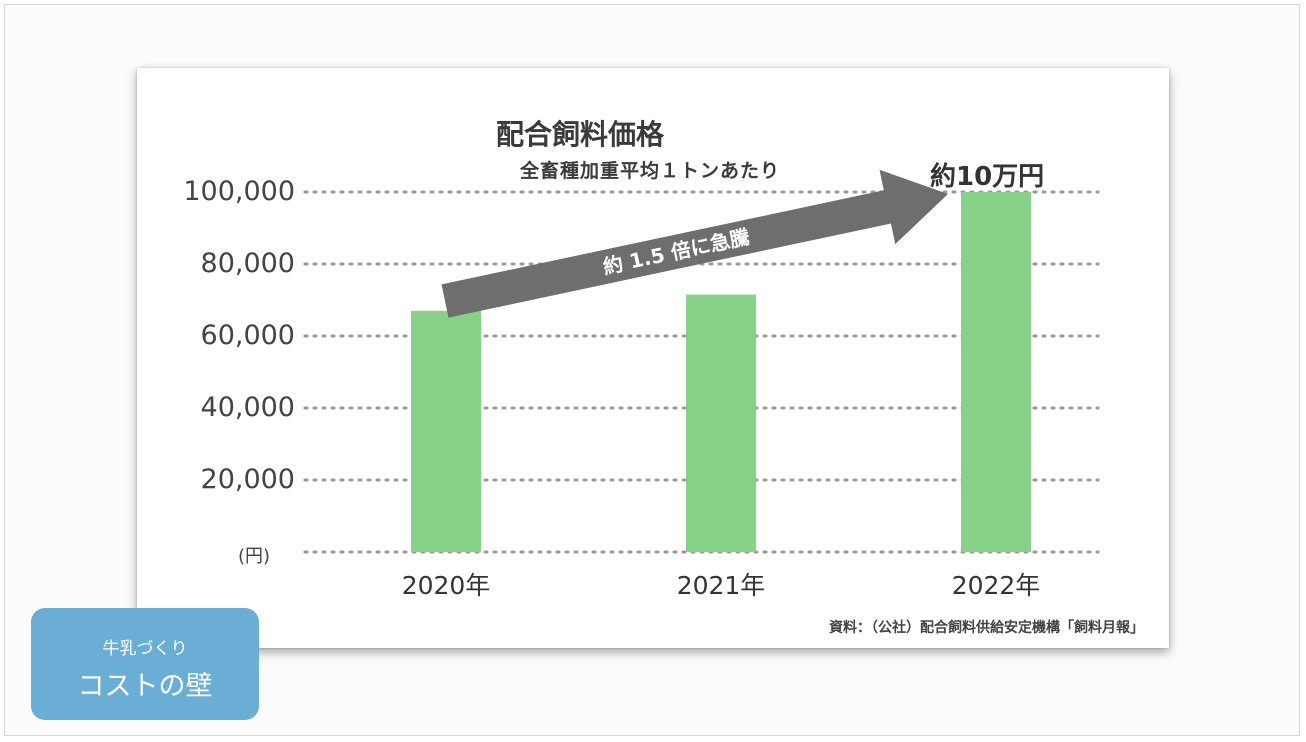 This screenshot has height=742, width=1306. Describe the element at coordinates (996, 585) in the screenshot. I see `x-tick-label: 2022年` at that location.